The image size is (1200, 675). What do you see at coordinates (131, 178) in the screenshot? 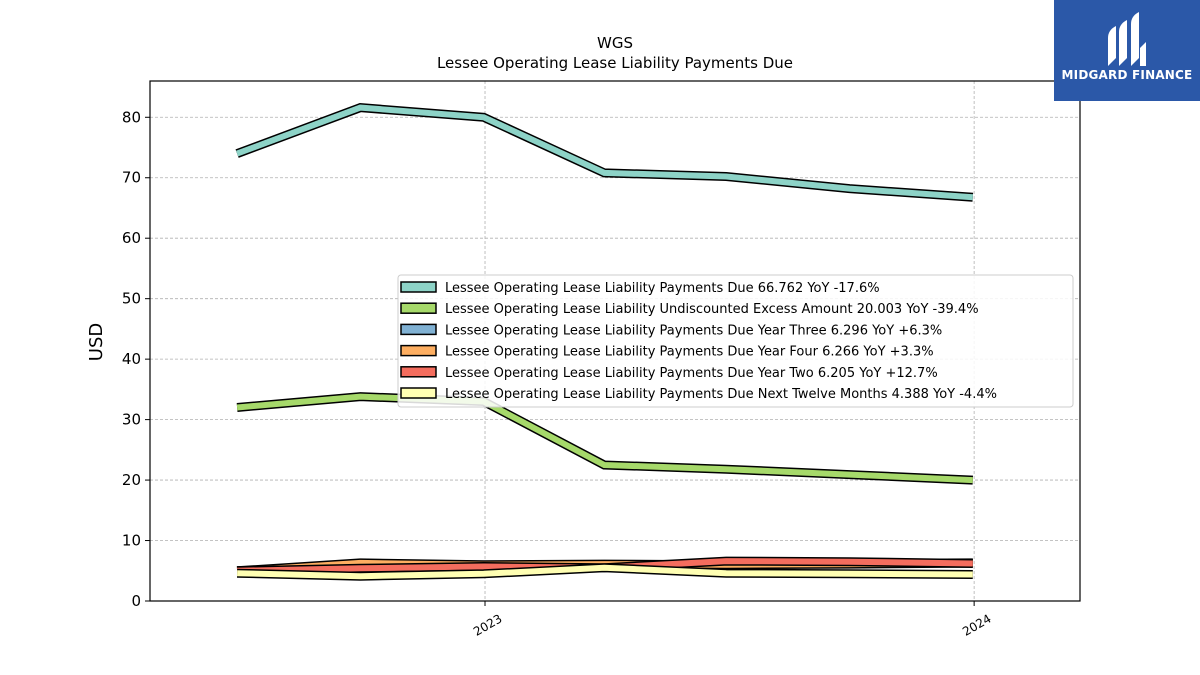
I see `y-tick-label: 70` at bounding box center [131, 178].